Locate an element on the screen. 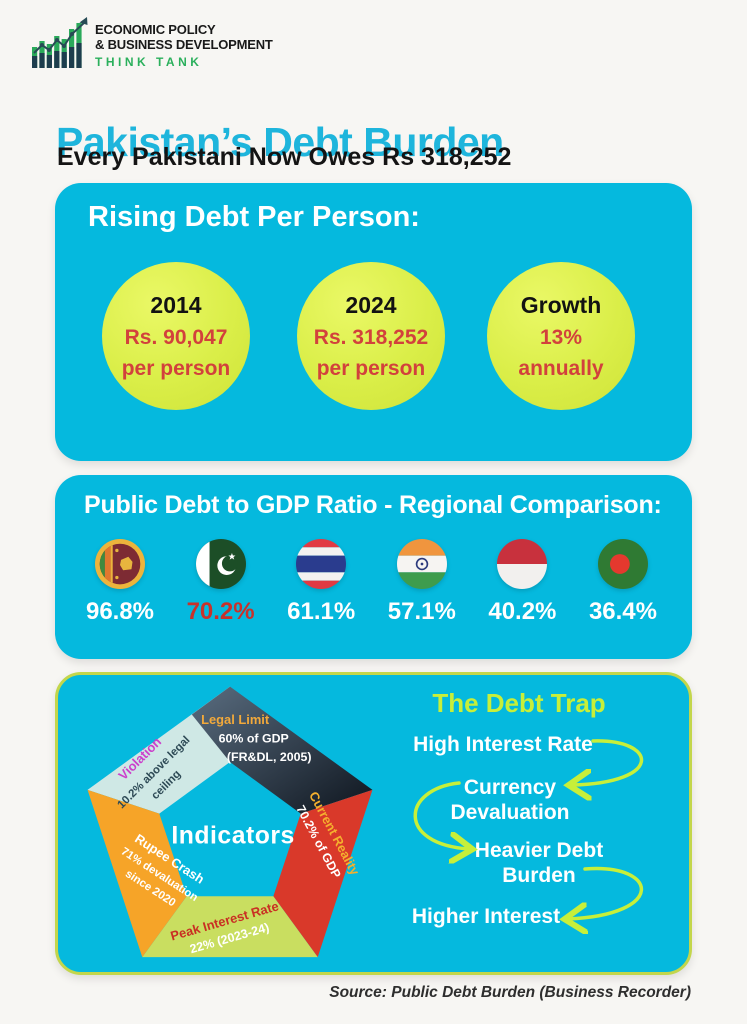  circle-value: Rs. 318,252 is located at coordinates (371, 337).